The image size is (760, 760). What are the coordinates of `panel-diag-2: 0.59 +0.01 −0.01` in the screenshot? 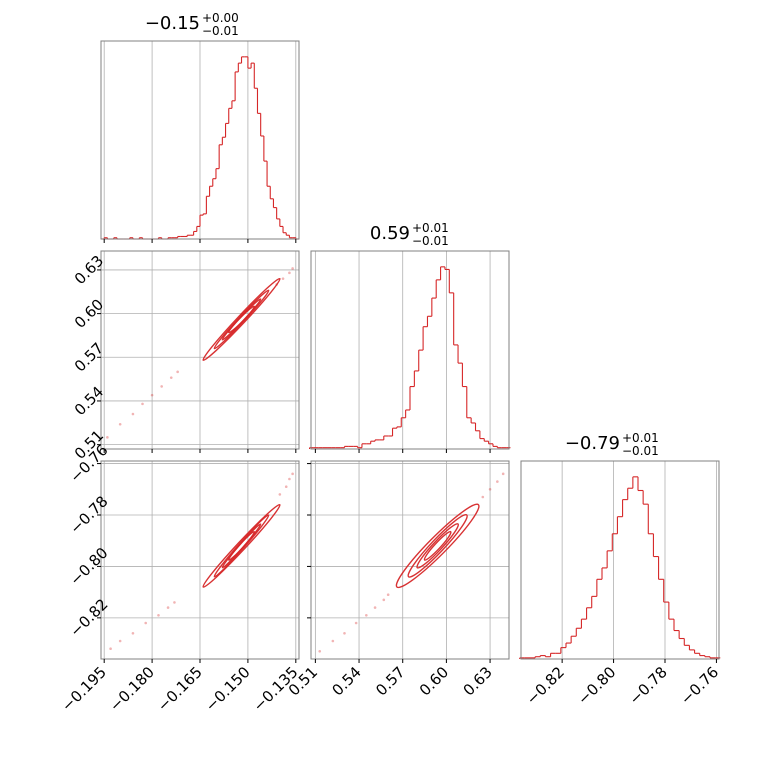 It's located at (409, 337).